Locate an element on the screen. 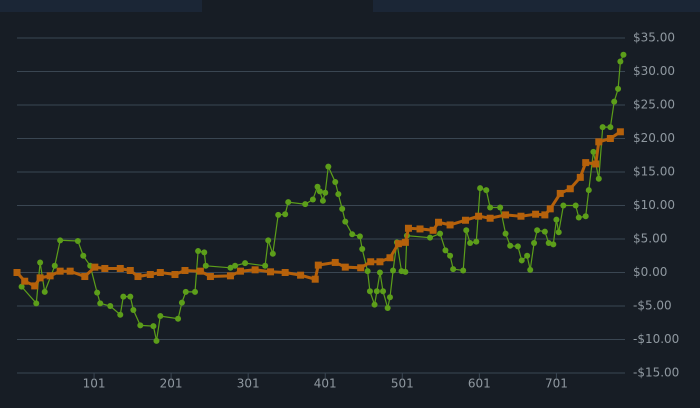  x-tick-label: 501 is located at coordinates (402, 384).